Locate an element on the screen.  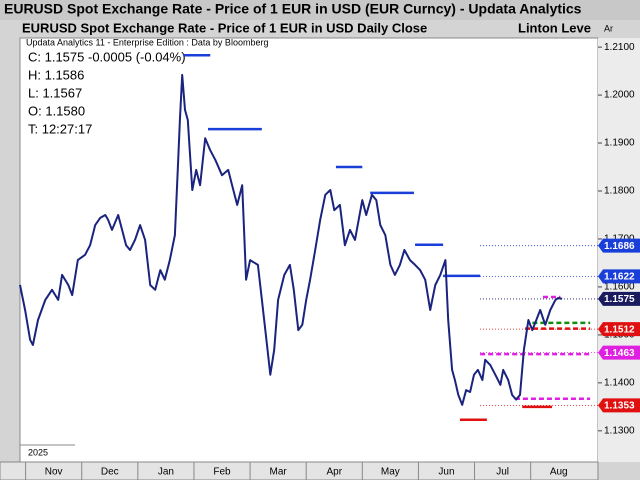
year-label: 2025 is located at coordinates (38, 452).